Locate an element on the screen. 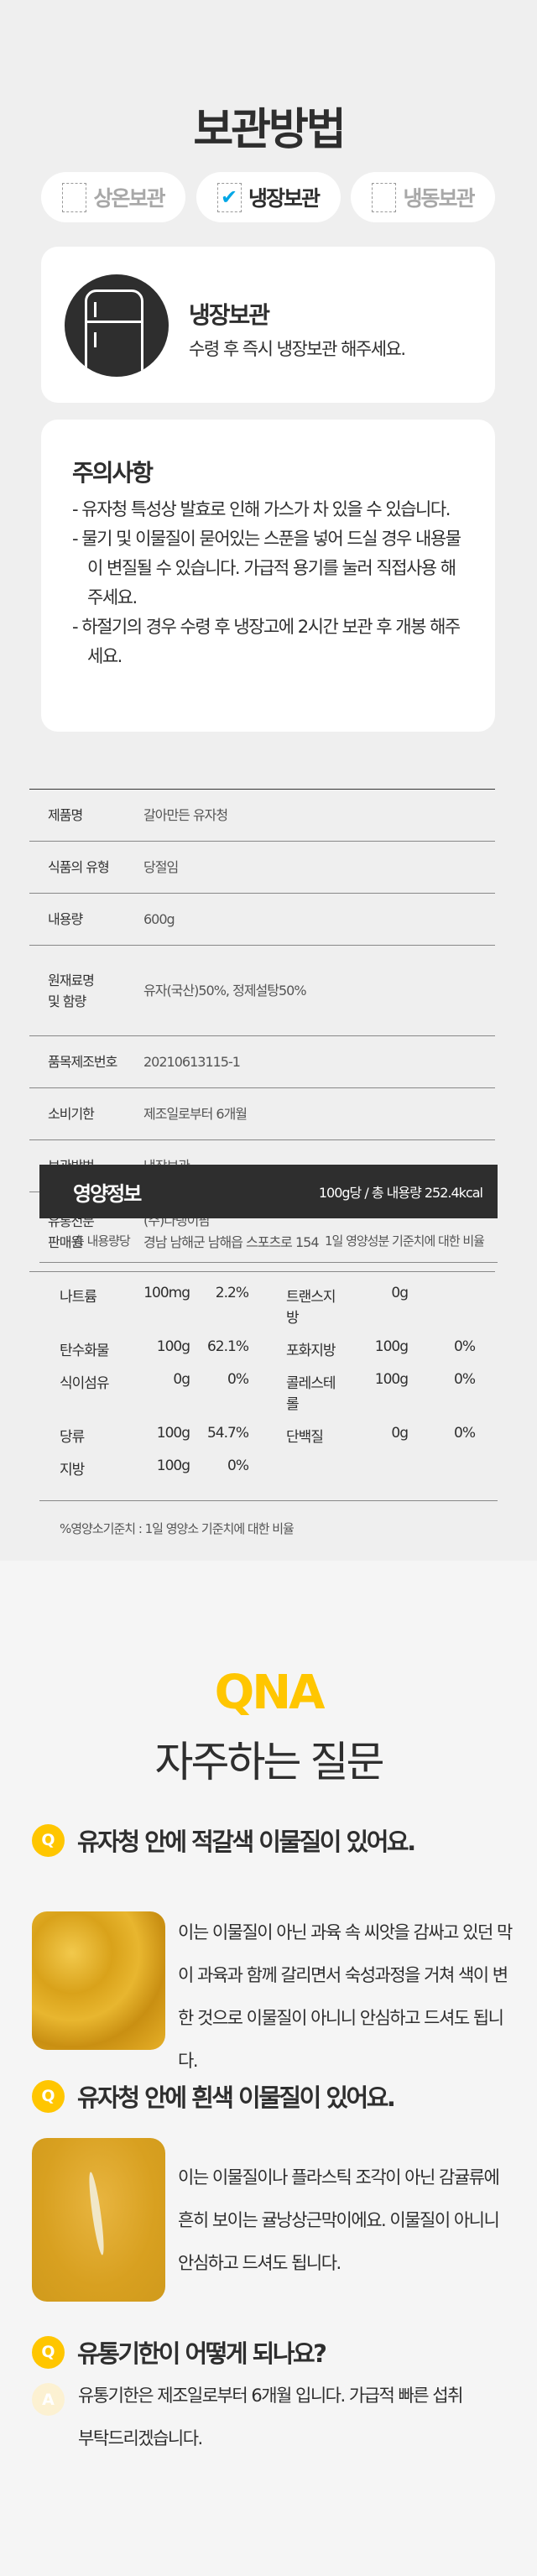 The width and height of the screenshot is (537, 2576). option-label: 냉장보관 is located at coordinates (285, 198).